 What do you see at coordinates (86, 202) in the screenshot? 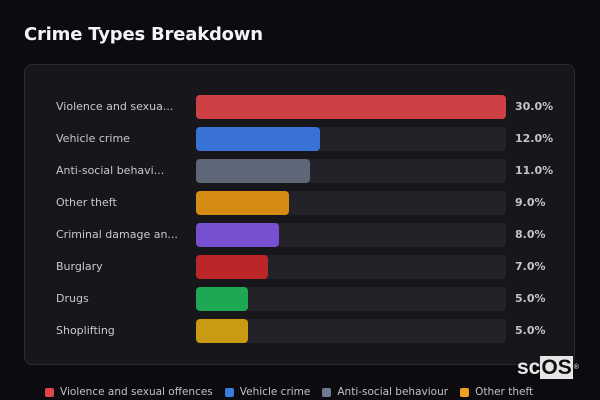
I see `bar-label: Other theft` at bounding box center [86, 202].